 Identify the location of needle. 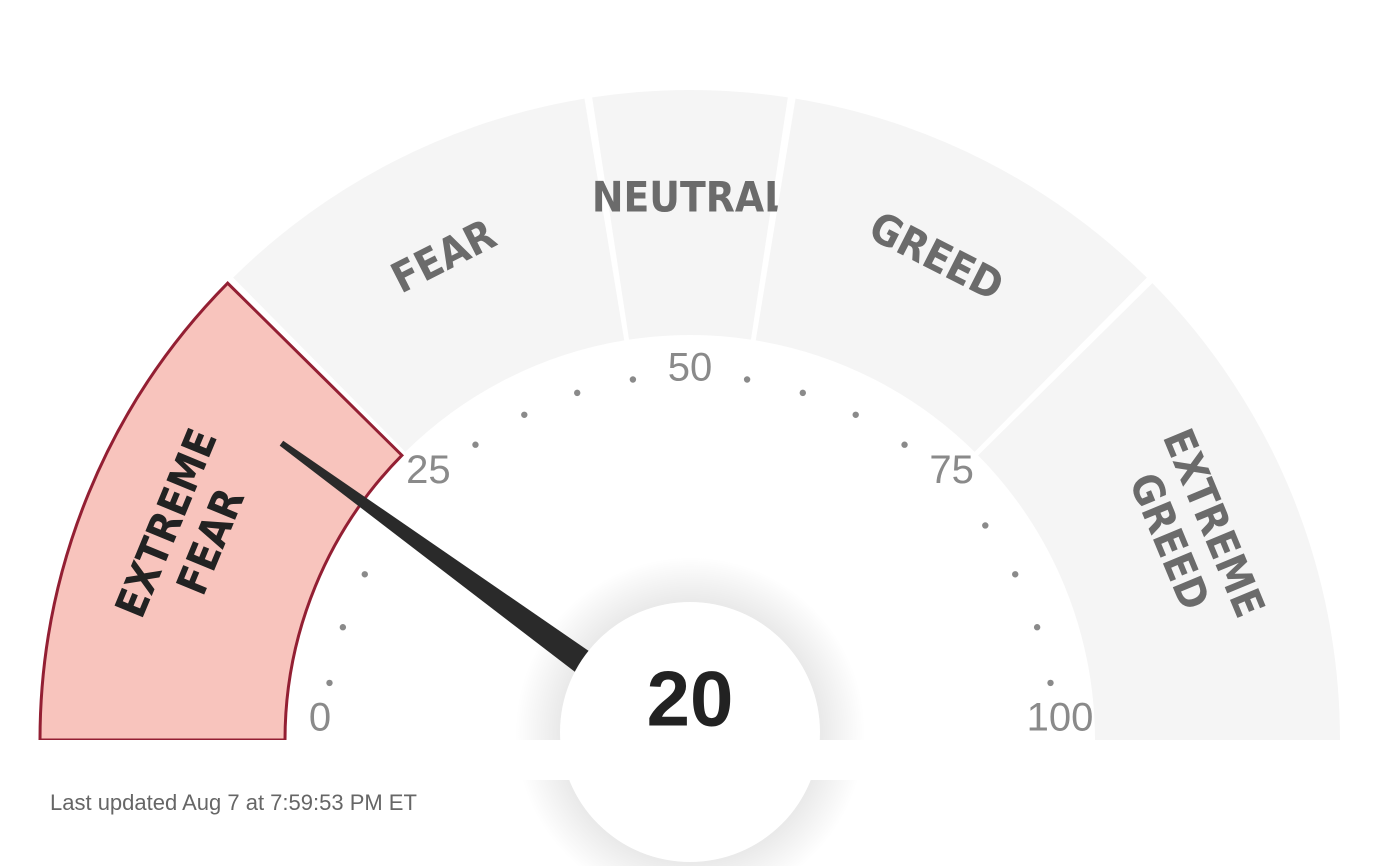
(442, 561).